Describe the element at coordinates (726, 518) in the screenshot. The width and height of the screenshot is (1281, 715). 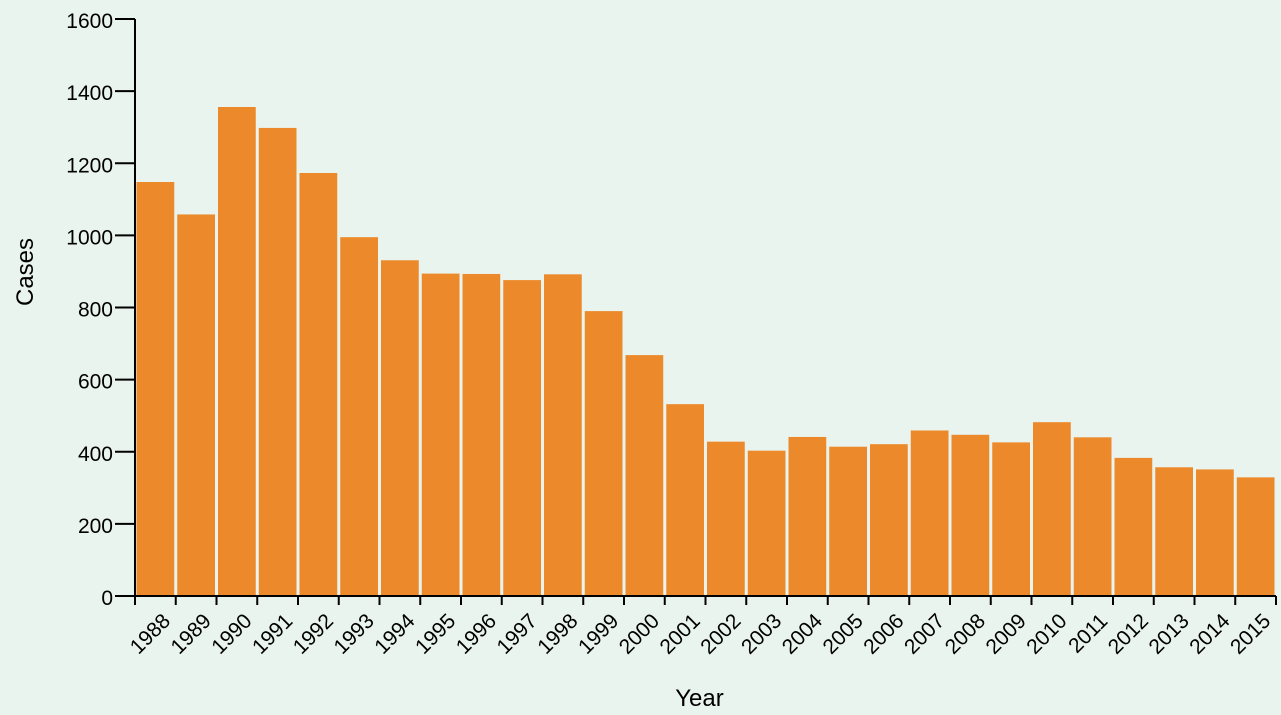
I see `bar-2002` at that location.